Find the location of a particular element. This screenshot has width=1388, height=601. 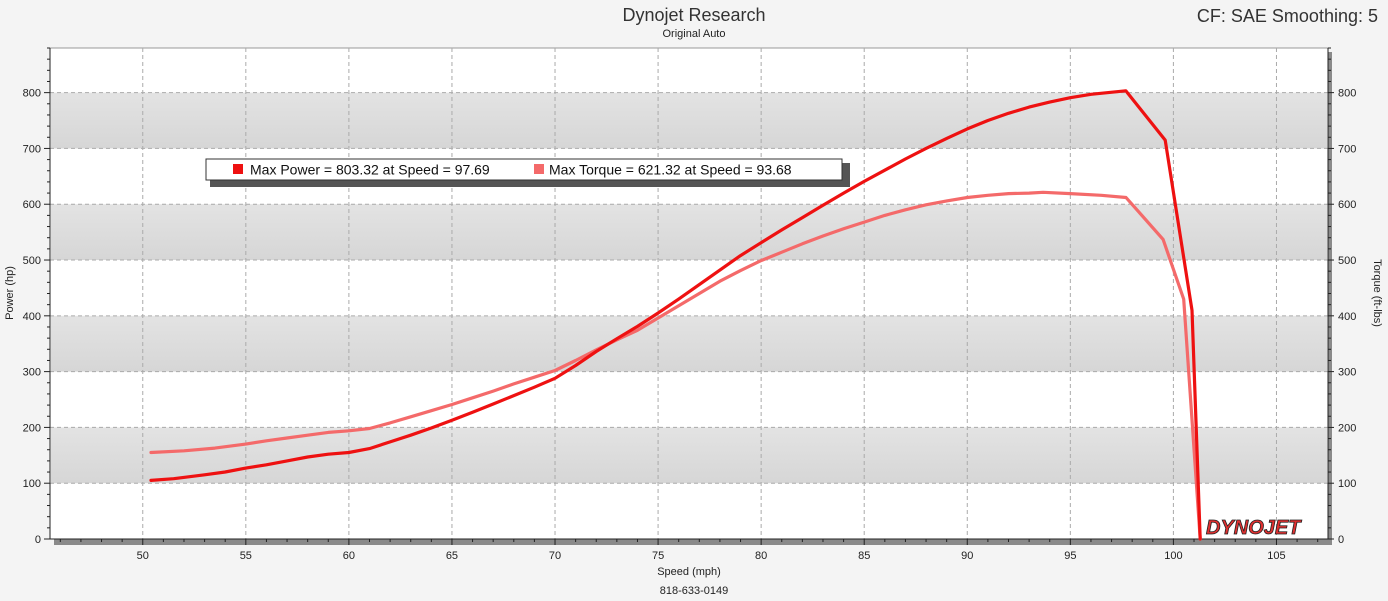

y-right-tick-label: 300 is located at coordinates (1347, 373).